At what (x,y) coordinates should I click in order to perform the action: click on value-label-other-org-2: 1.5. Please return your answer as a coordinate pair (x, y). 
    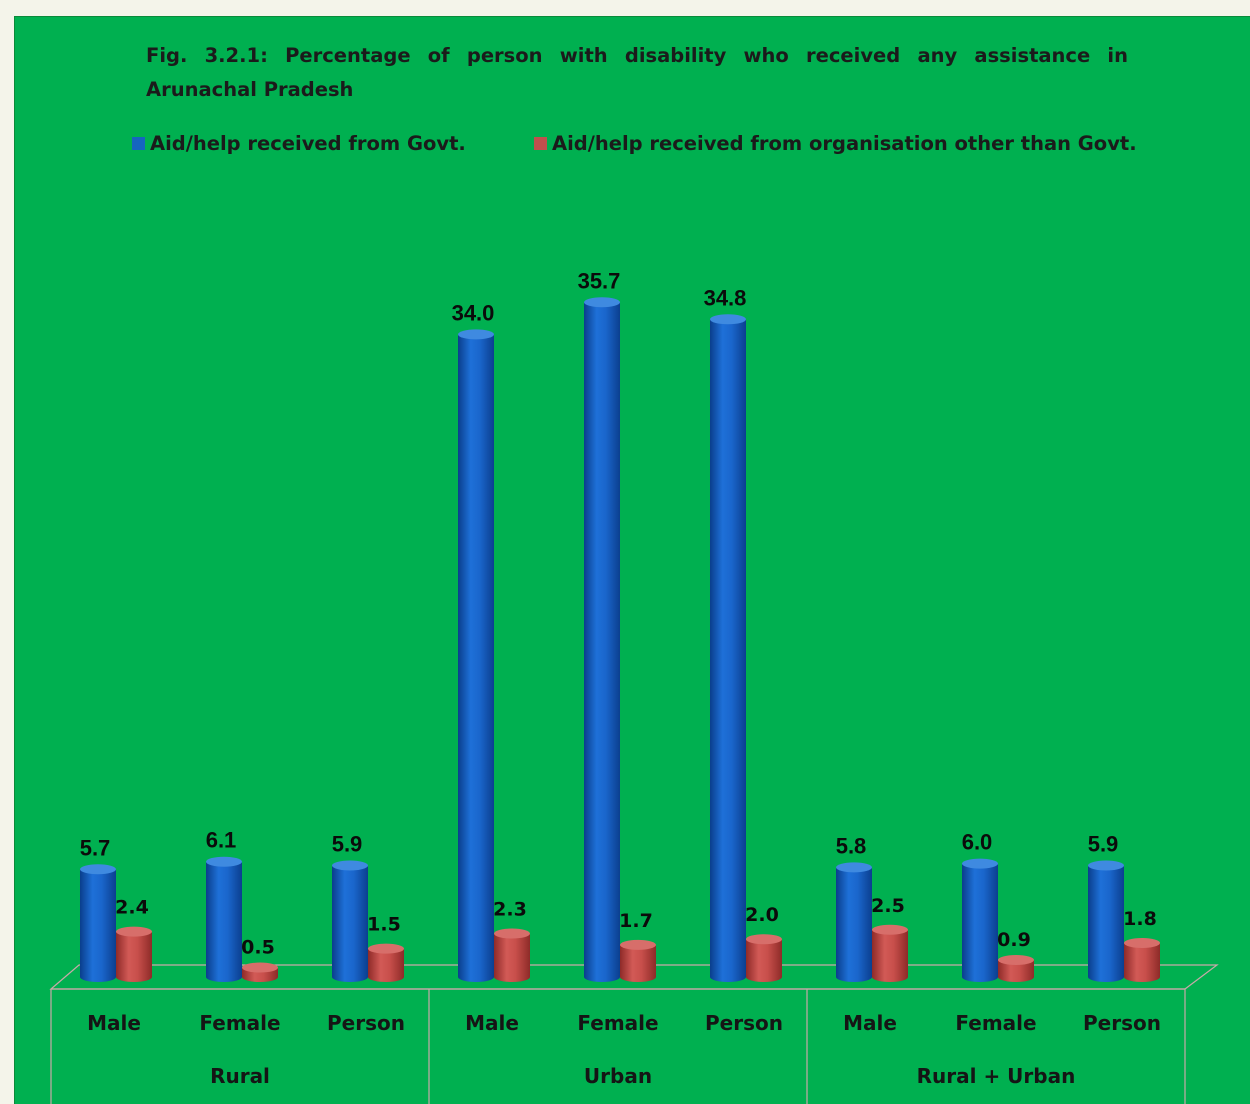
    Looking at the image, I should click on (384, 925).